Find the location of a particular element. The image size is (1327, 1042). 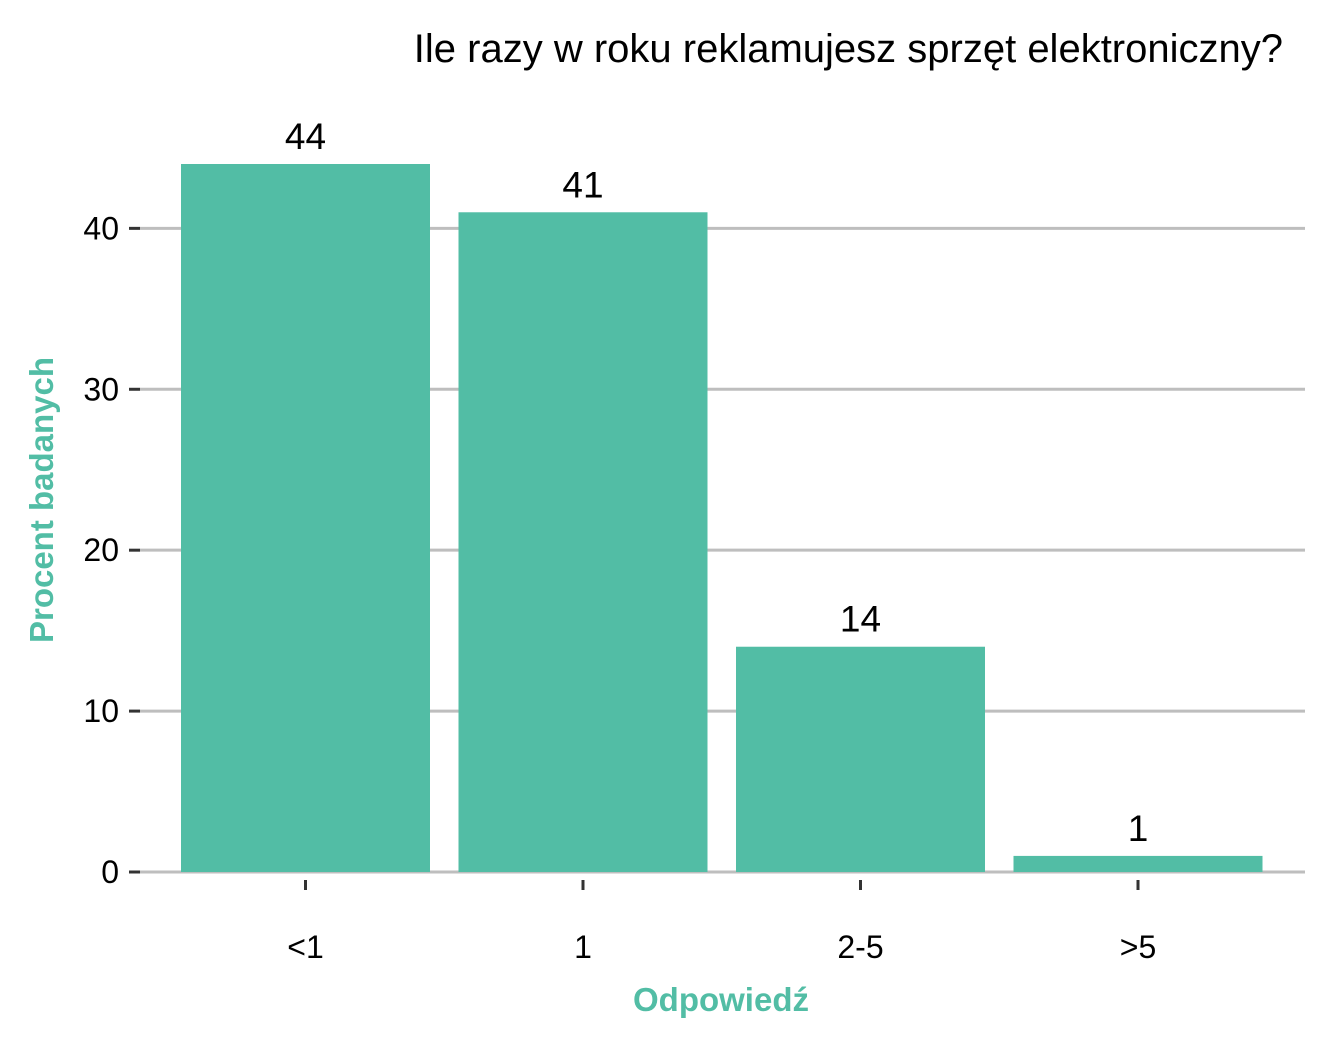

data-label: 41 is located at coordinates (582, 184).